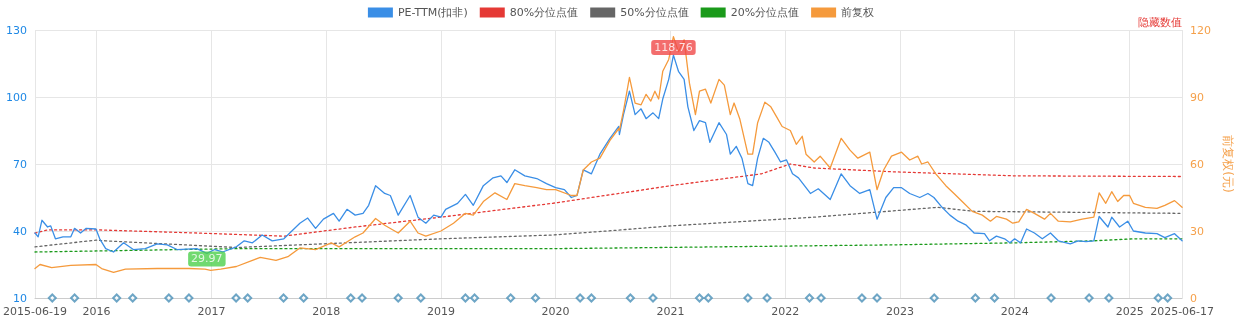 The height and width of the screenshot is (327, 1242). What do you see at coordinates (1197, 164) in the screenshot?
I see `y2-tick-label: 60` at bounding box center [1197, 164].